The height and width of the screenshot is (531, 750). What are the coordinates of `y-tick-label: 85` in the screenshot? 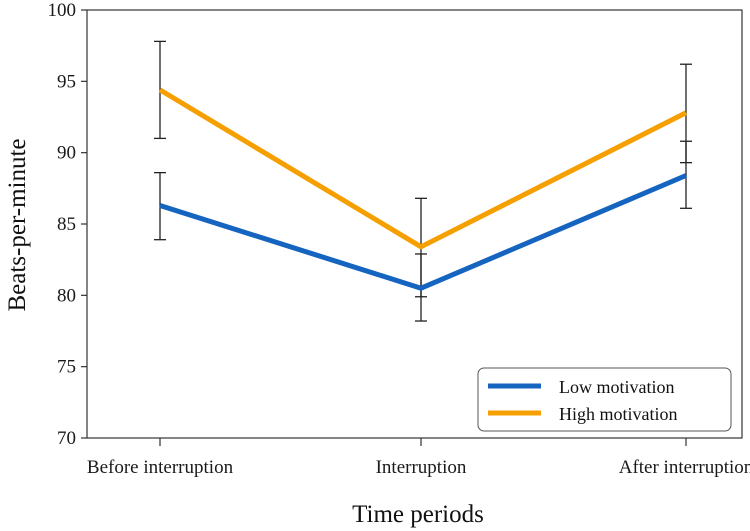 It's located at (66, 224).